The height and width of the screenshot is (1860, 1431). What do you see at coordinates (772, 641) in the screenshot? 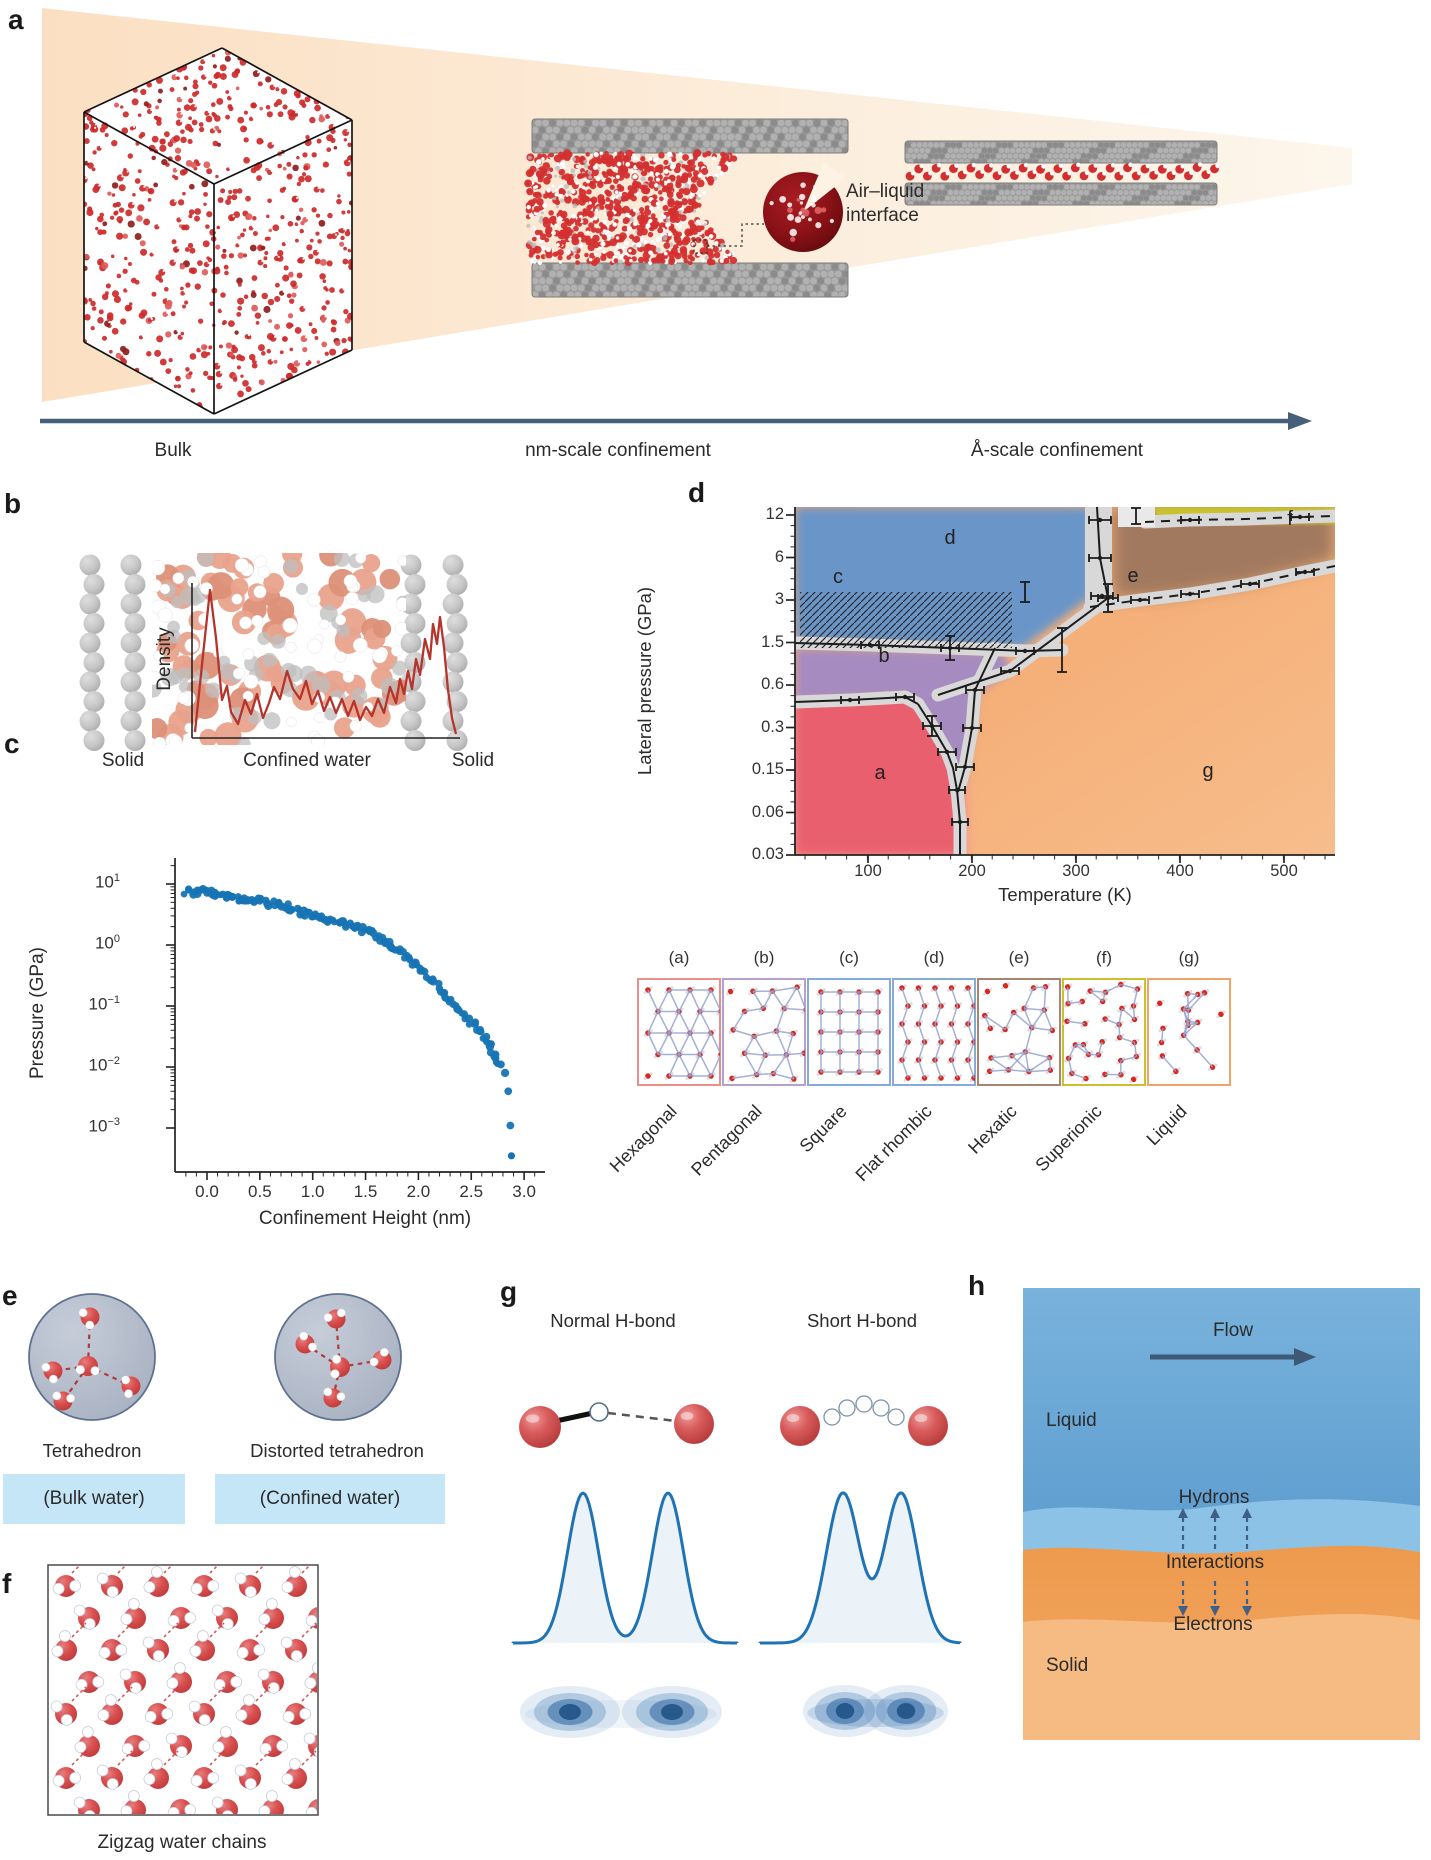
I see `d-ytick-3: 1.5` at bounding box center [772, 641].